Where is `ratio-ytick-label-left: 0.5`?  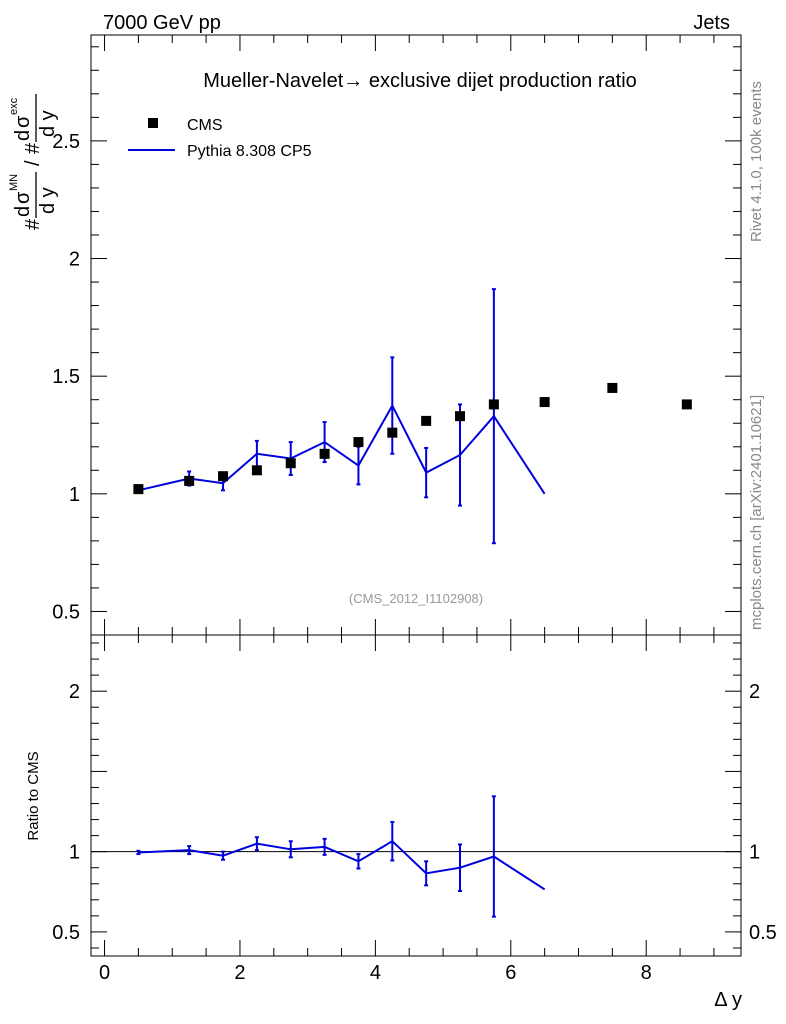 ratio-ytick-label-left: 0.5 is located at coordinates (66, 933).